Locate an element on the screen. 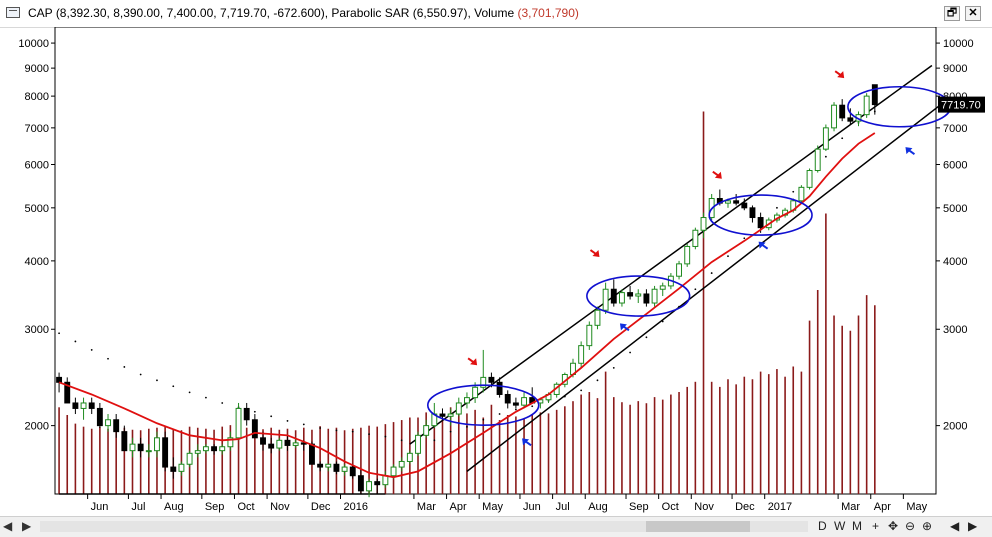 This screenshot has height=537, width=992. x-tick-label: Apr is located at coordinates (458, 507).